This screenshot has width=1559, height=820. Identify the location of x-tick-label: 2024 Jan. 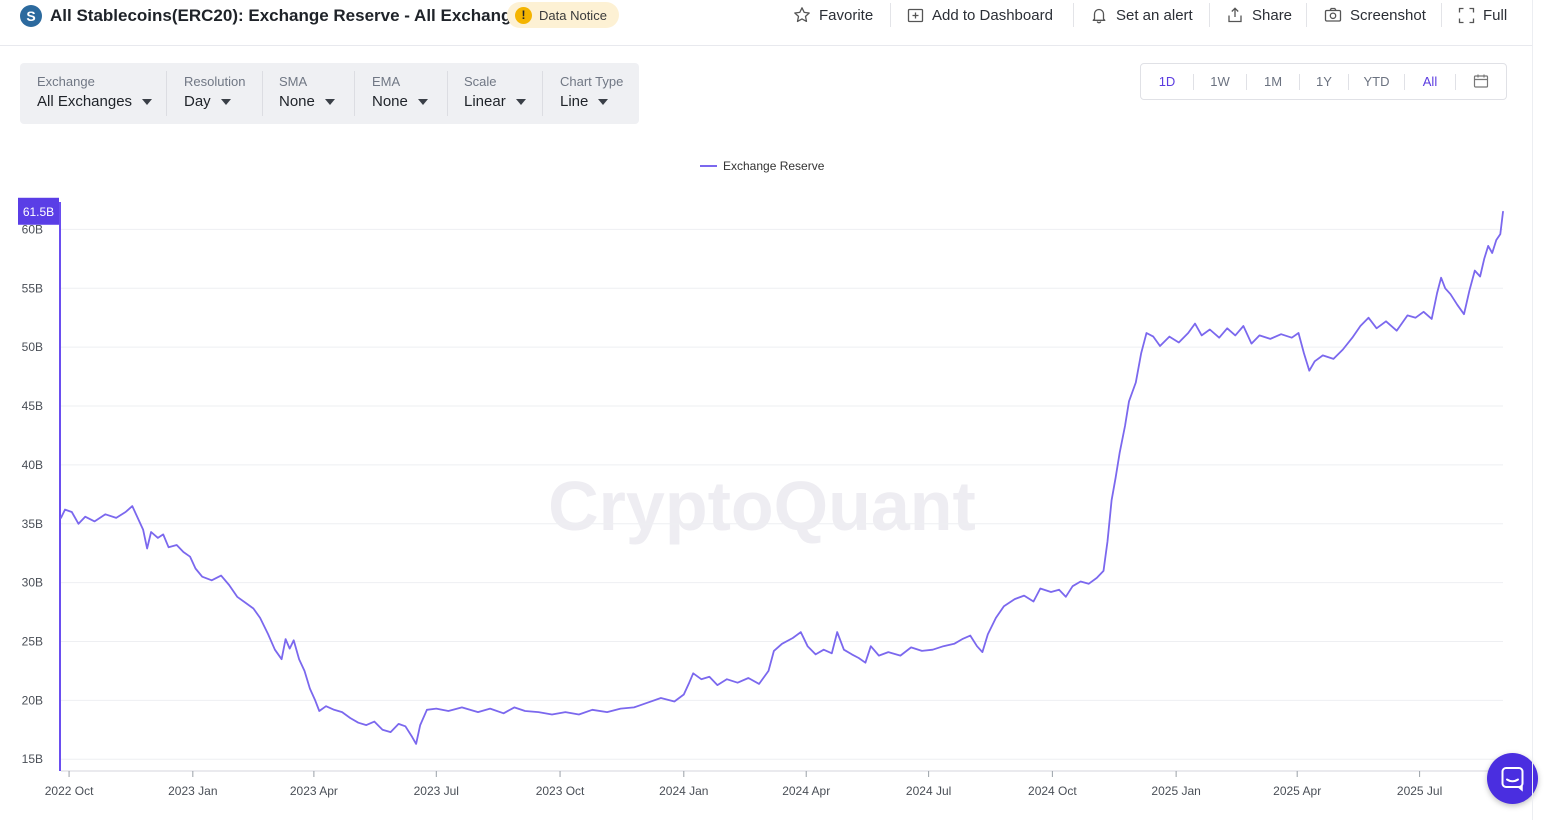
(683, 791).